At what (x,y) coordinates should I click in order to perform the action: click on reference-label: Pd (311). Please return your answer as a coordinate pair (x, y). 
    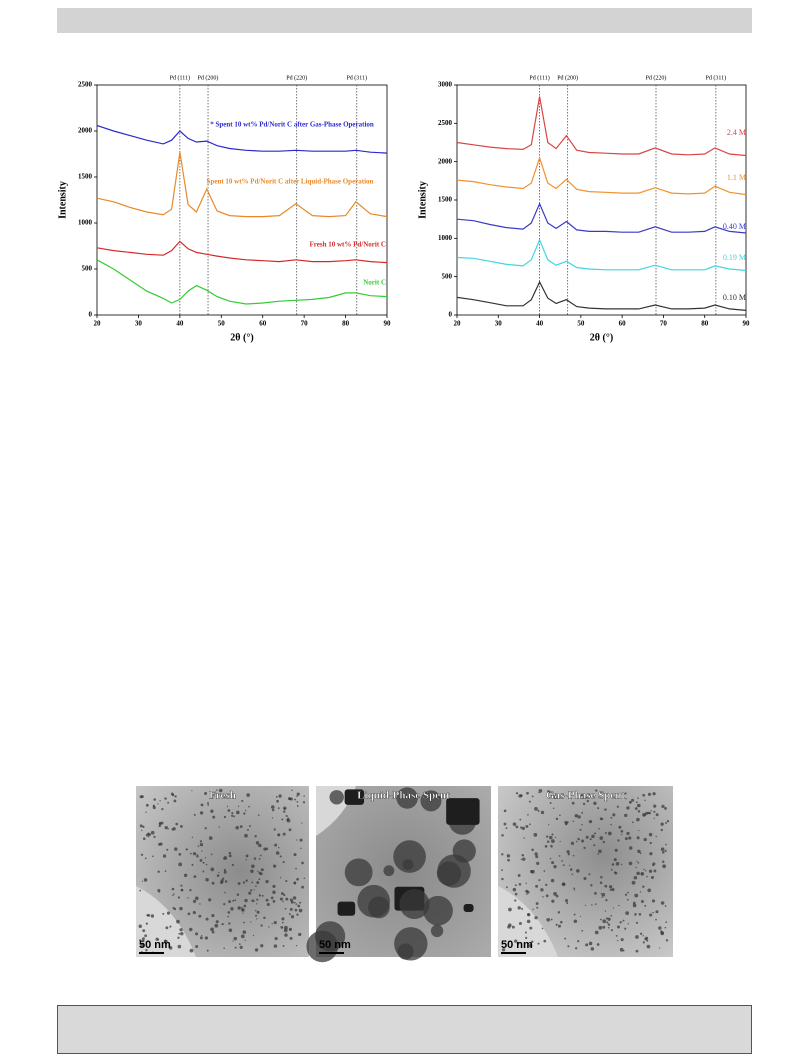
    Looking at the image, I should click on (716, 77).